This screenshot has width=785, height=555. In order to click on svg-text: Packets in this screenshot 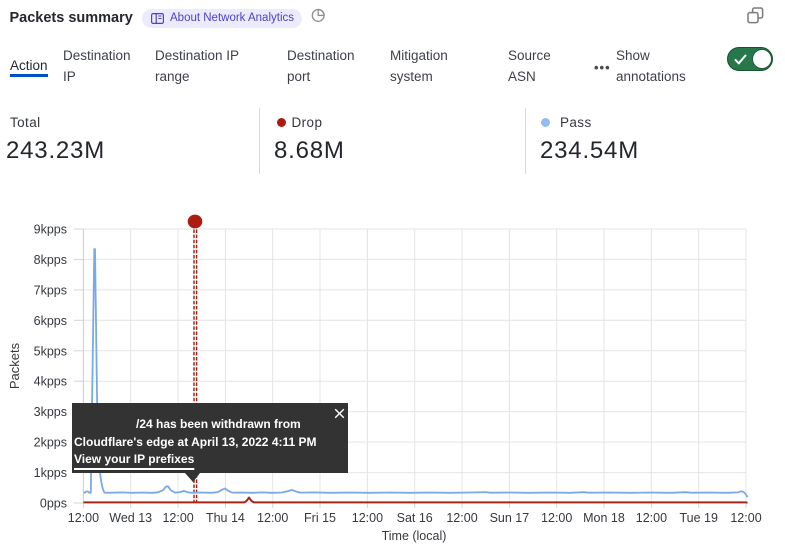, I will do `click(14, 365)`.